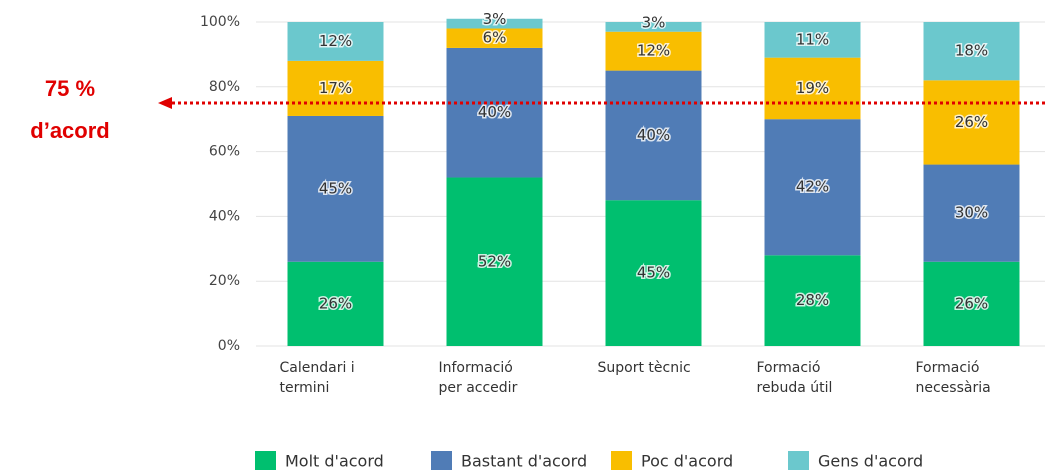  What do you see at coordinates (220, 22) in the screenshot?
I see `y-tick-label: 100%` at bounding box center [220, 22].